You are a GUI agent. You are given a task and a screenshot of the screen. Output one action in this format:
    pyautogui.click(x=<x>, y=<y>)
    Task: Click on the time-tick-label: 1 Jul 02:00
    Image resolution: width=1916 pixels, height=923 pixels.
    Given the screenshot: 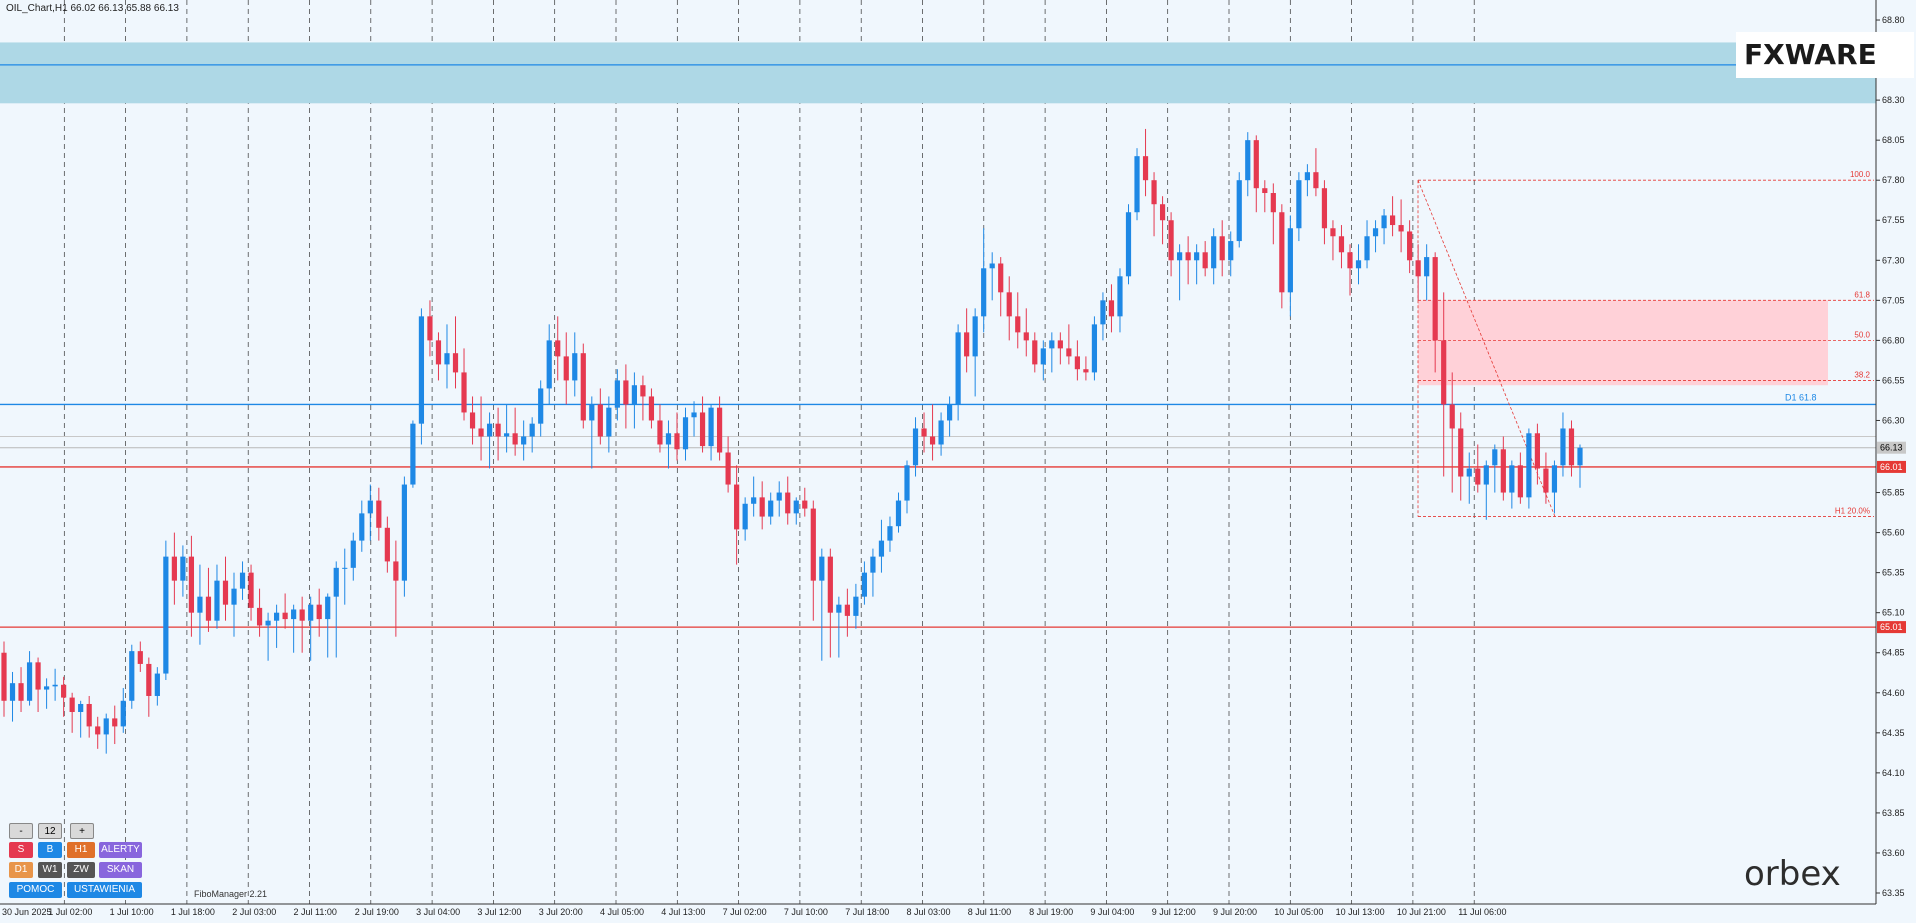 What is the action you would take?
    pyautogui.click(x=70, y=912)
    